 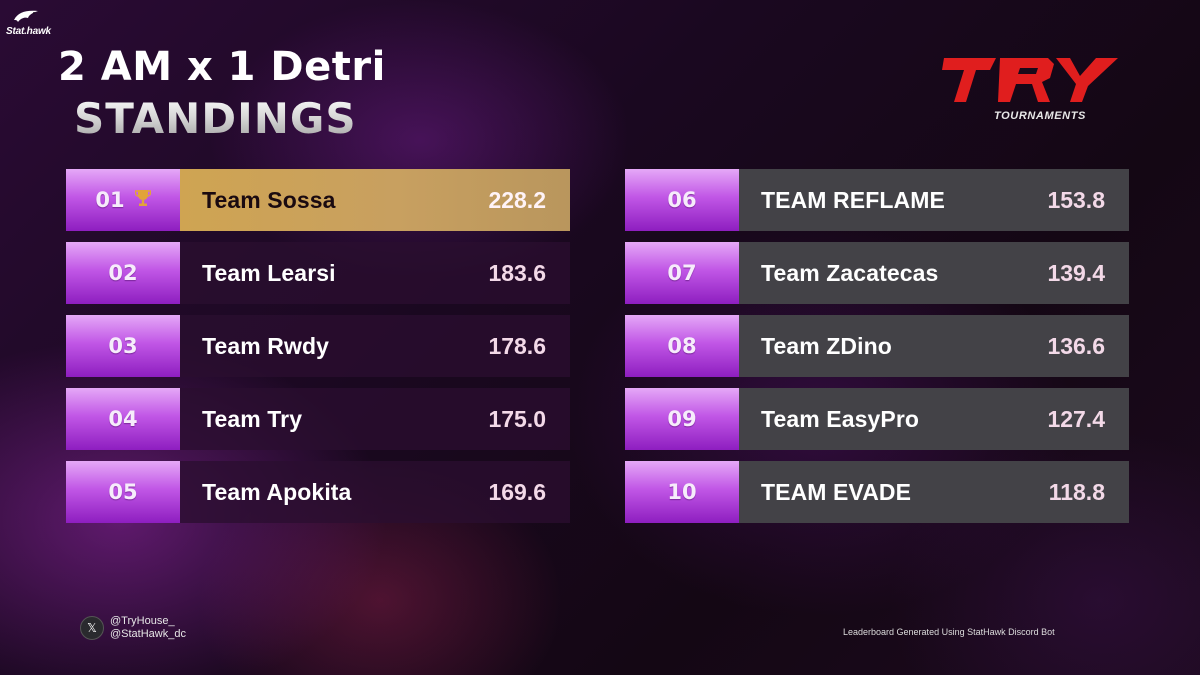 I want to click on team-score: 136.6, so click(x=1076, y=345).